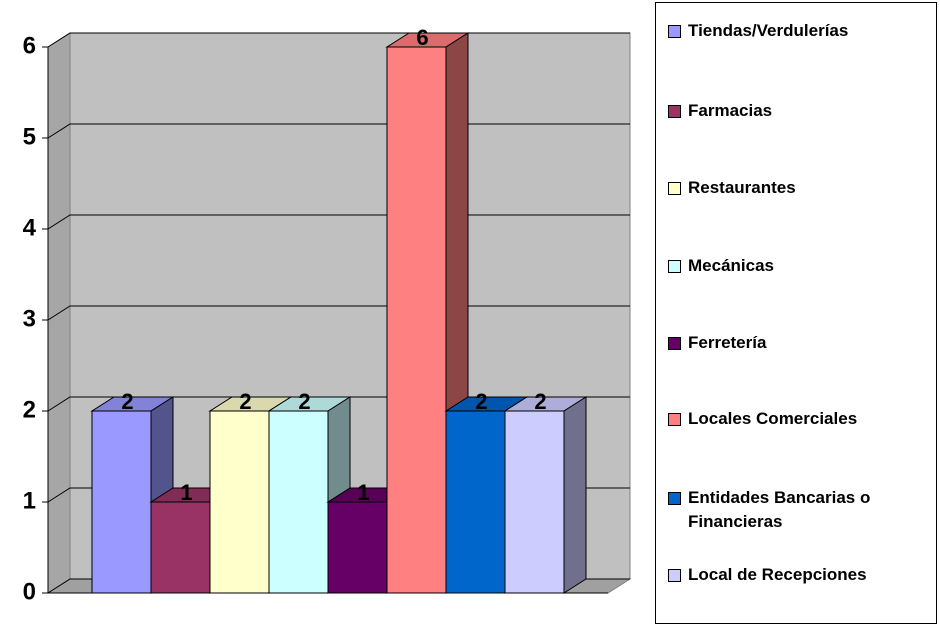 The image size is (940, 628). I want to click on legend-item: Locales Comerciales, so click(800, 419).